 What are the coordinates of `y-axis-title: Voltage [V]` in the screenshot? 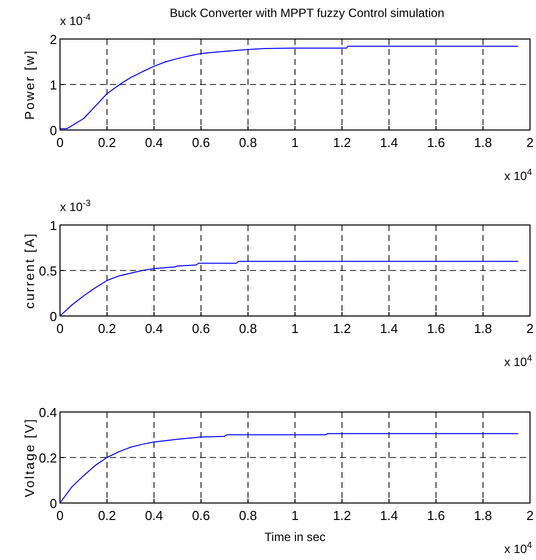 It's located at (29, 458).